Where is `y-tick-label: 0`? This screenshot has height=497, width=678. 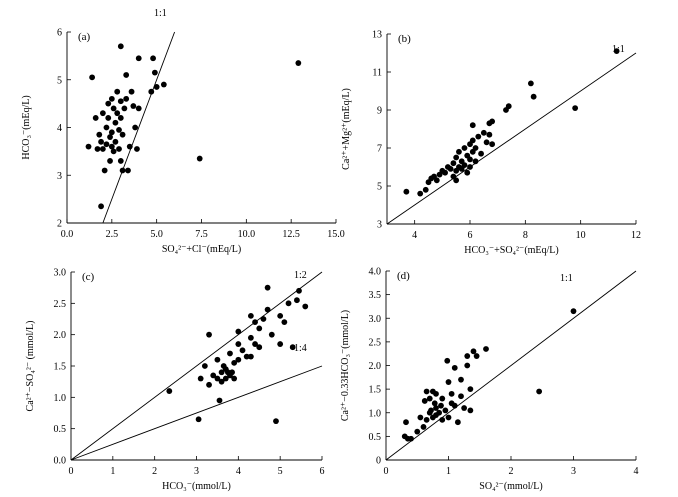 y-tick-label: 0 is located at coordinates (378, 461).